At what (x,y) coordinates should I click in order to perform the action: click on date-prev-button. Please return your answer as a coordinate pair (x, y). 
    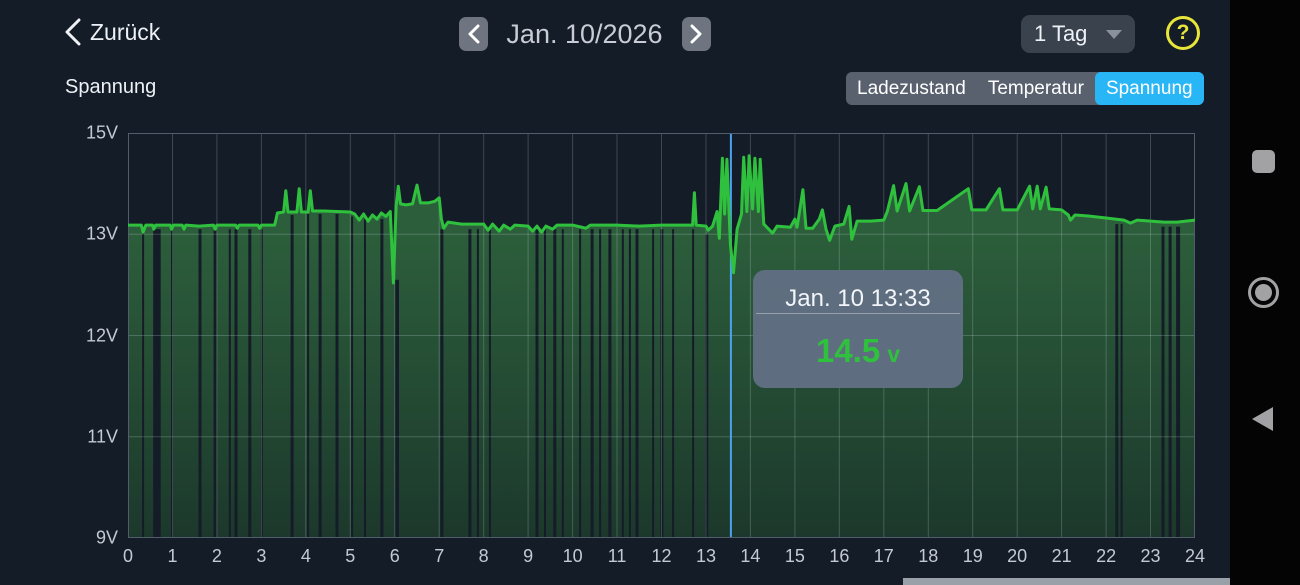
    Looking at the image, I should click on (473, 34).